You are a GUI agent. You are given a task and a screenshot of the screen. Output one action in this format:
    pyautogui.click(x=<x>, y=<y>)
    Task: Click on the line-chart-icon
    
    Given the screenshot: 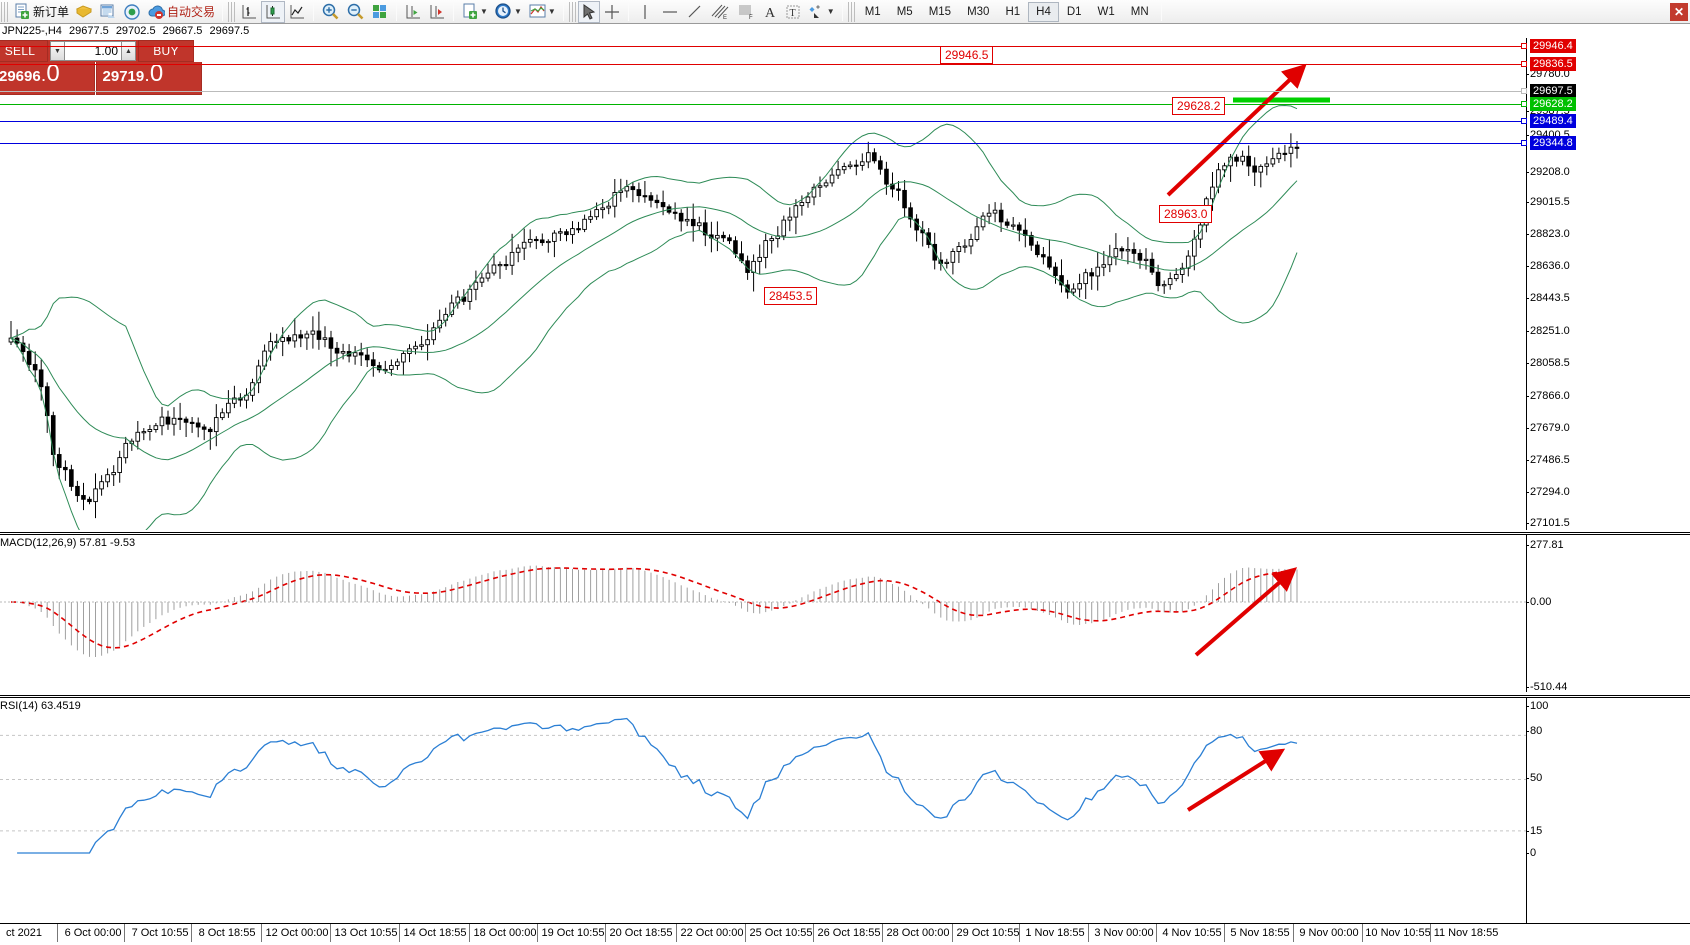 What is the action you would take?
    pyautogui.click(x=297, y=12)
    